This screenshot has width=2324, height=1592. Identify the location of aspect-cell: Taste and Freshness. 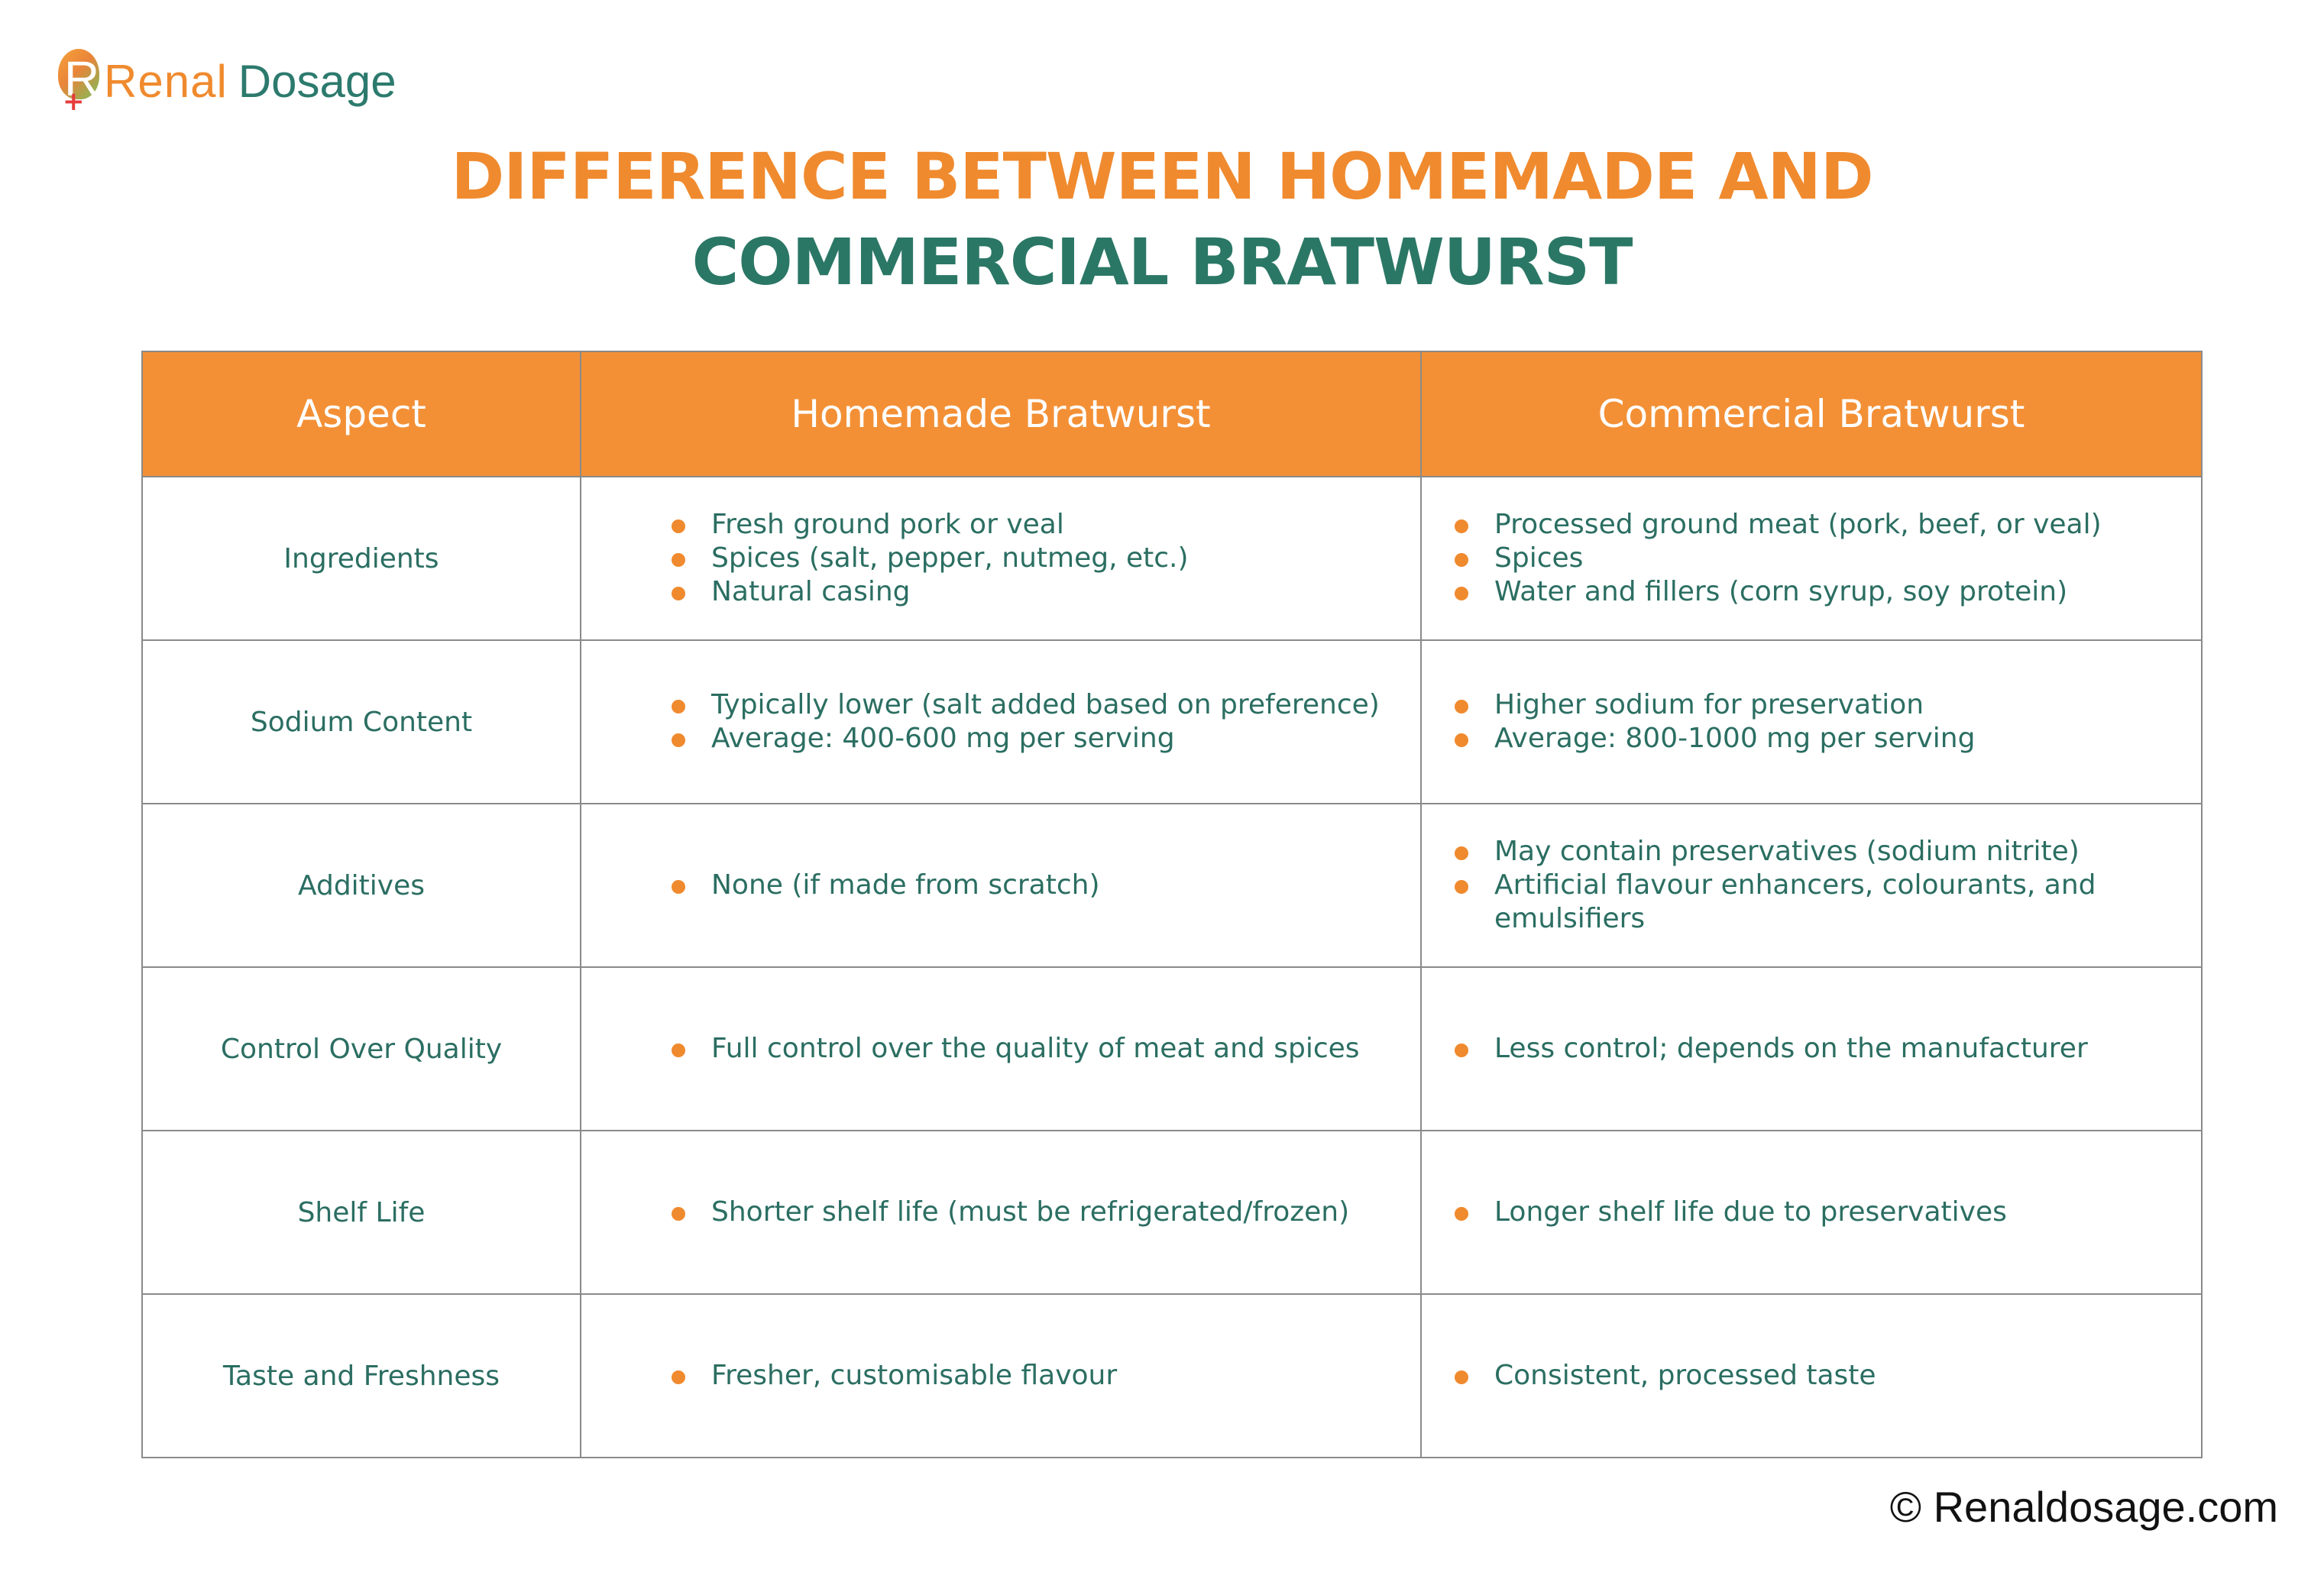
(361, 1375).